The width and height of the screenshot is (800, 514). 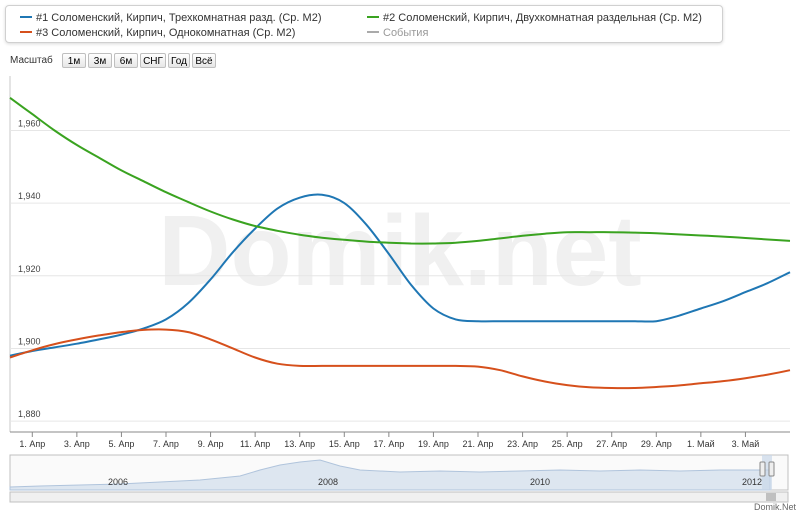 What do you see at coordinates (388, 444) in the screenshot?
I see `x-tick-label: 17. Апр` at bounding box center [388, 444].